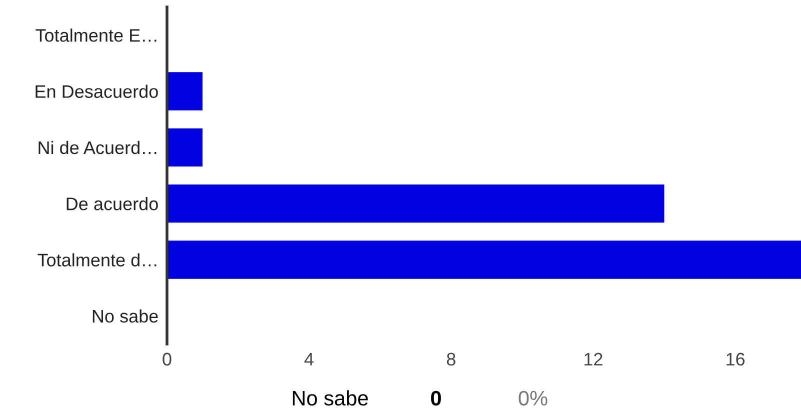 The image size is (801, 412). I want to click on x-tick-label: 8, so click(451, 359).